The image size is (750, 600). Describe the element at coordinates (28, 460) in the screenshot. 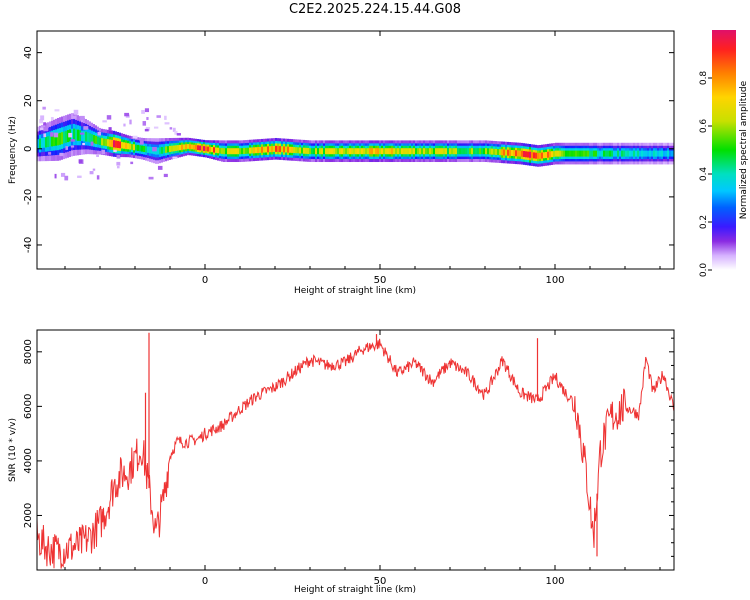

I see `y-tick-label: 4000` at that location.